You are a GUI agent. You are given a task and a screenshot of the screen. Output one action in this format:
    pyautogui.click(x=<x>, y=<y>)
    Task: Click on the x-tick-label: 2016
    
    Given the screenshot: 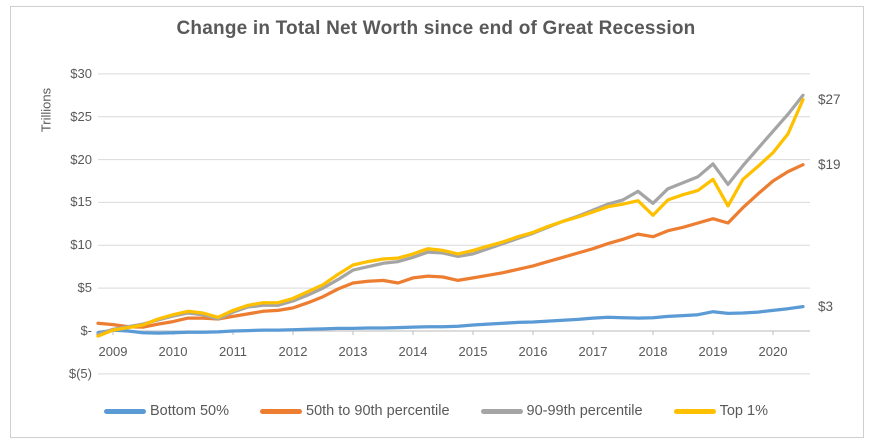 What is the action you would take?
    pyautogui.click(x=533, y=351)
    